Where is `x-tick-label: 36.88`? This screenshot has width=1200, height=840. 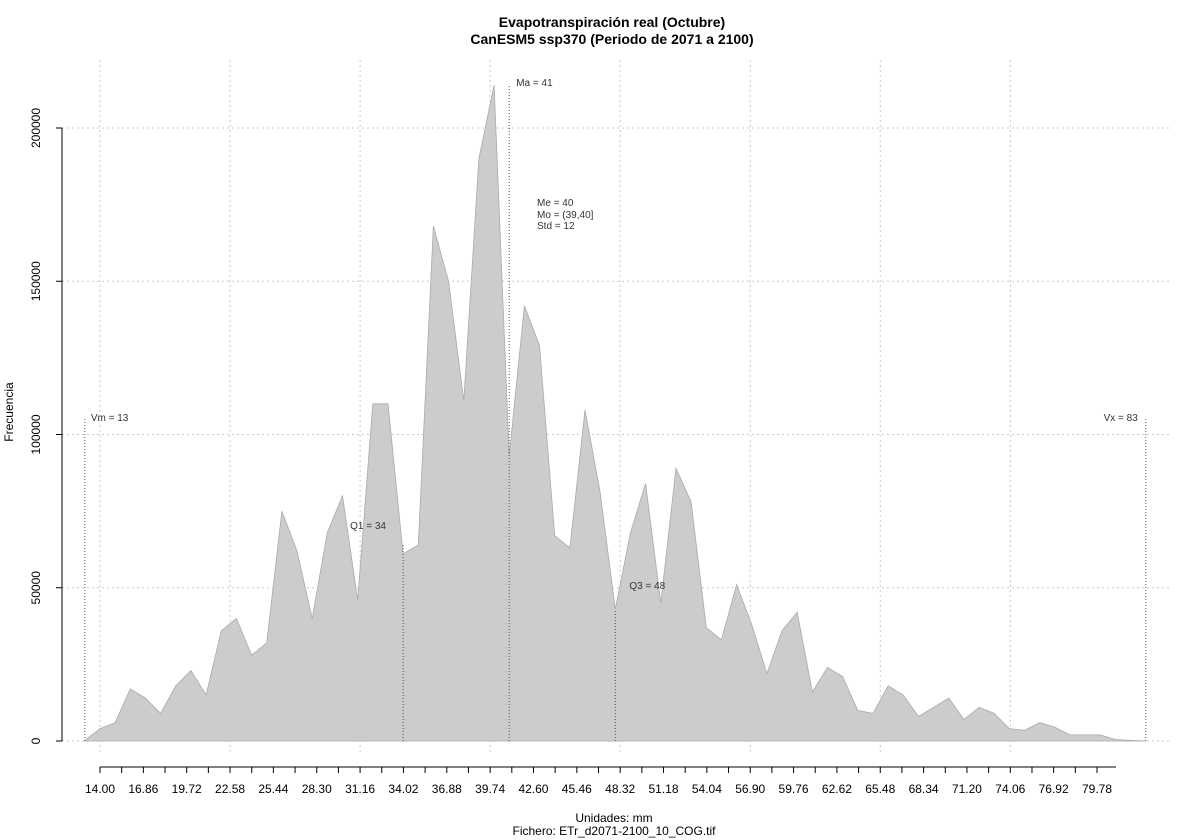 x-tick-label: 36.88 is located at coordinates (447, 789).